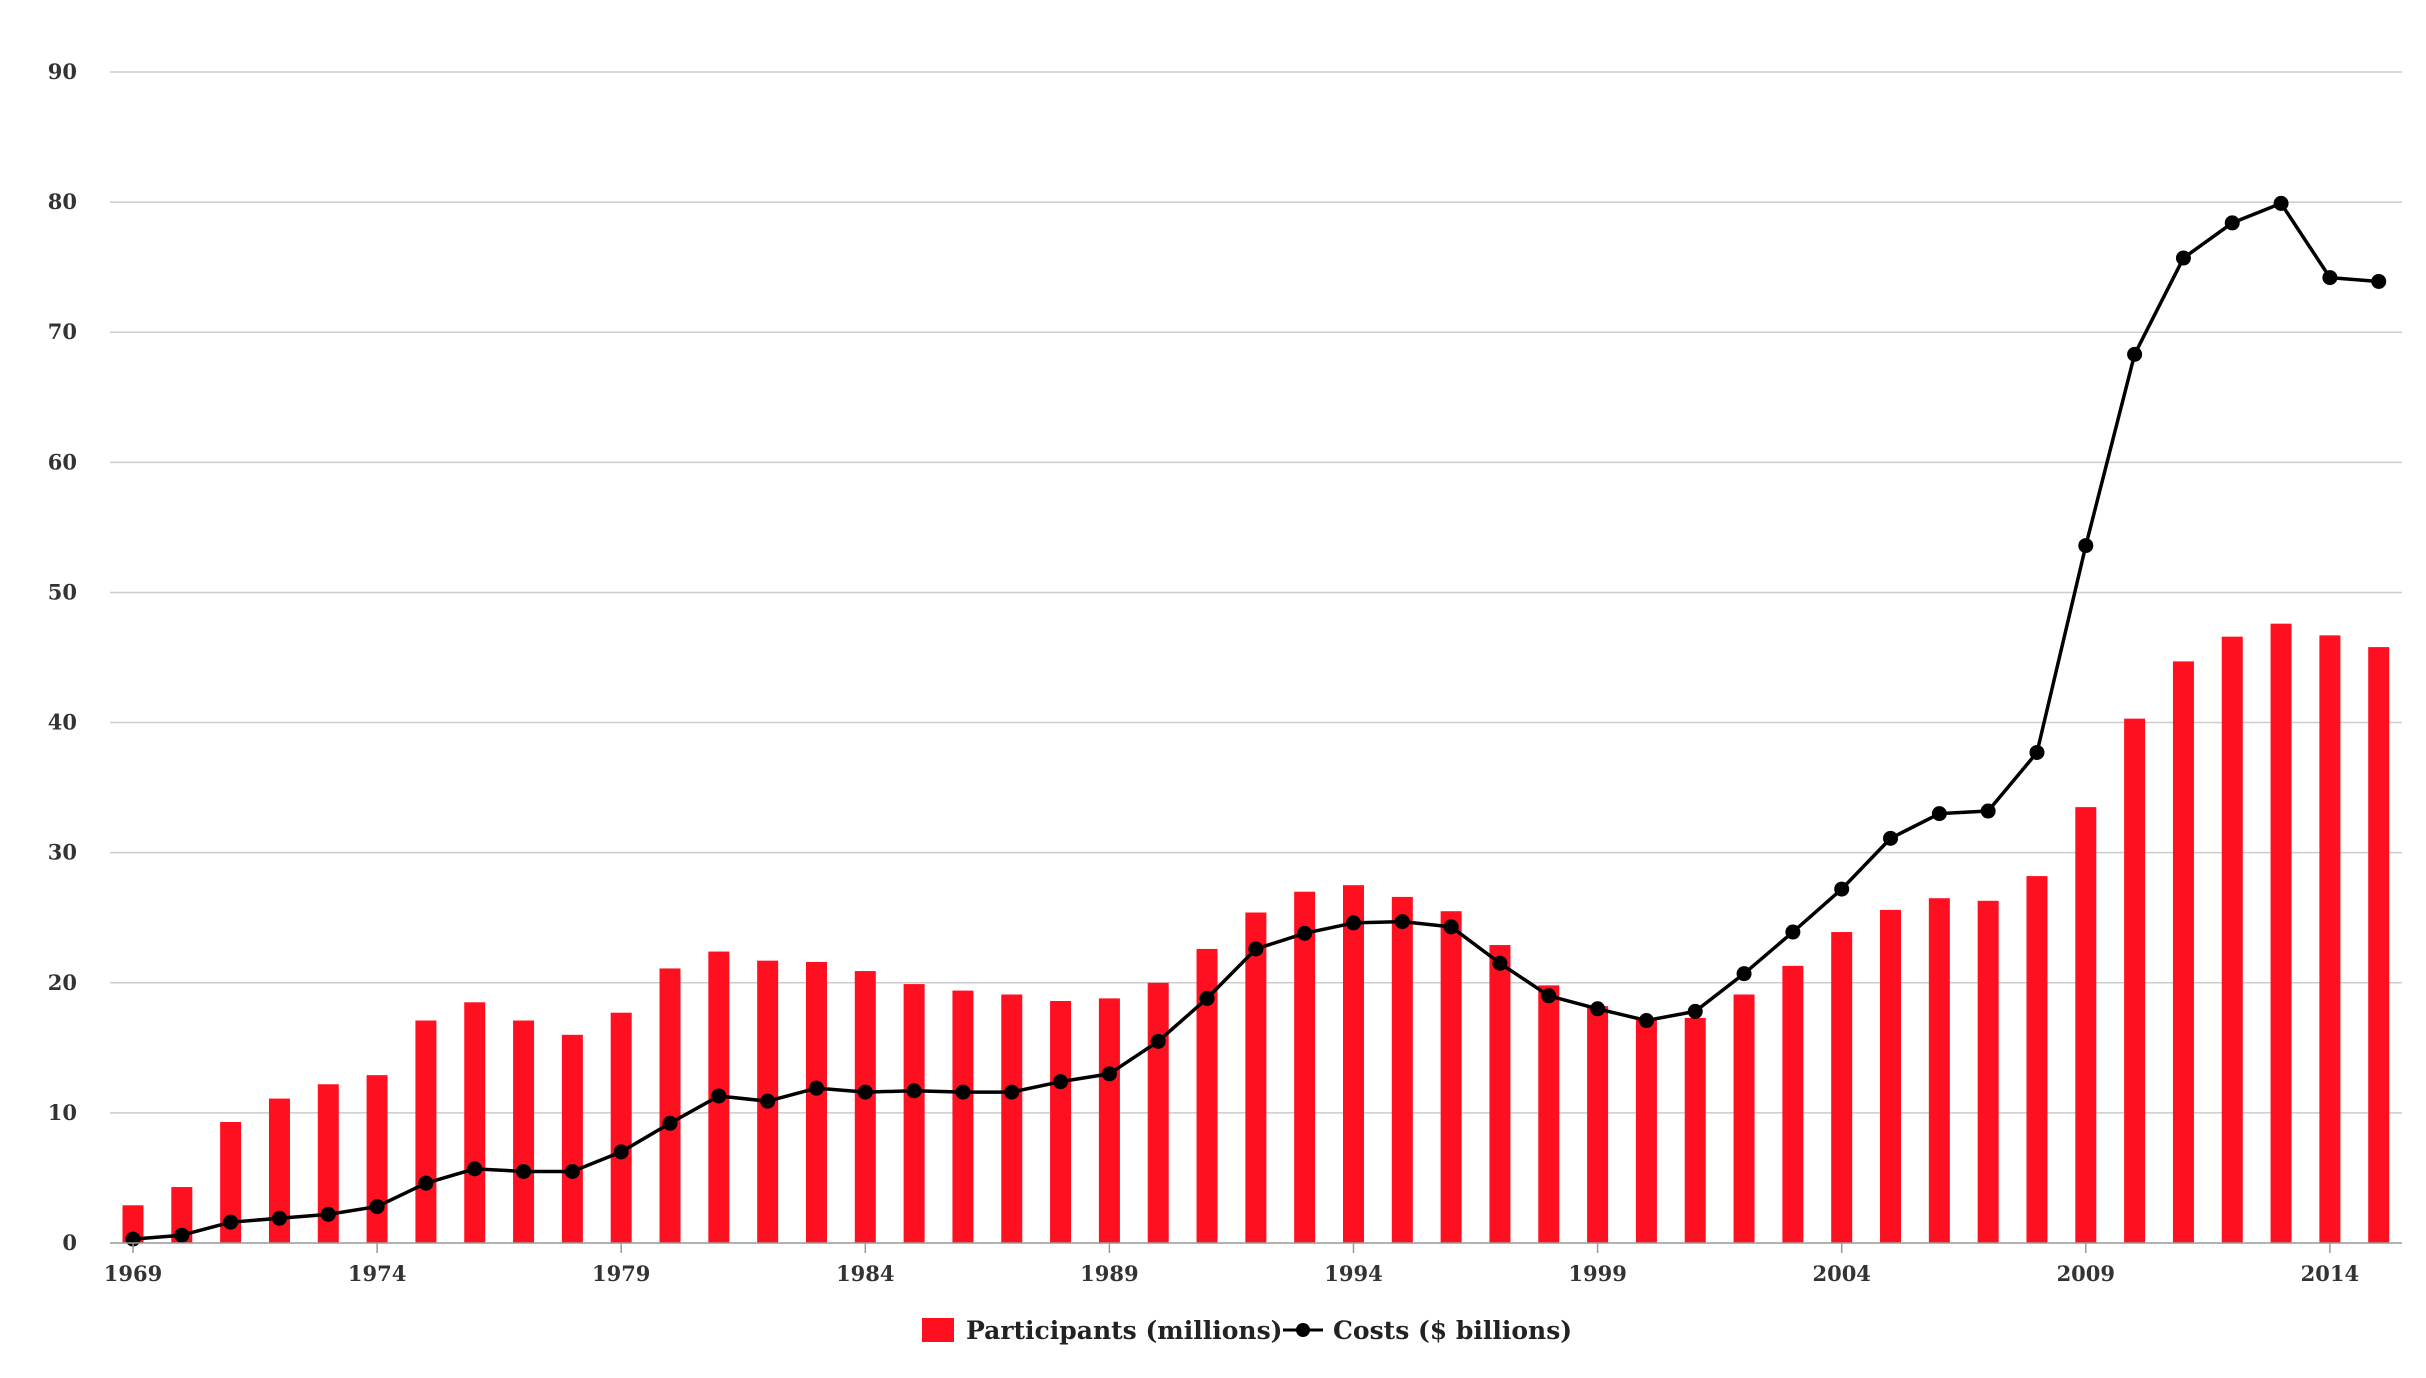  I want to click on x-tick-label: 1999, so click(1597, 1273).